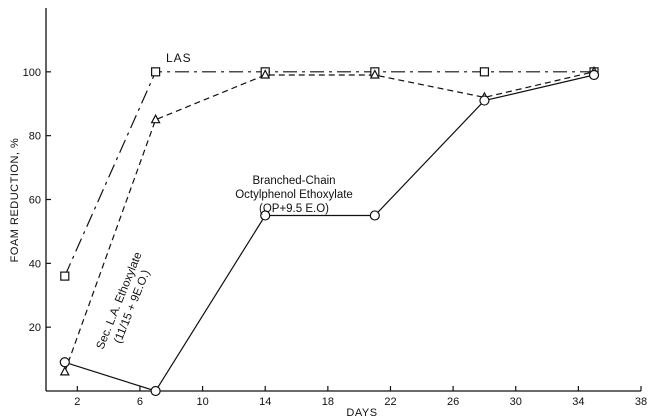 This screenshot has height=420, width=649. Describe the element at coordinates (390, 402) in the screenshot. I see `x-tick-label: 22` at that location.